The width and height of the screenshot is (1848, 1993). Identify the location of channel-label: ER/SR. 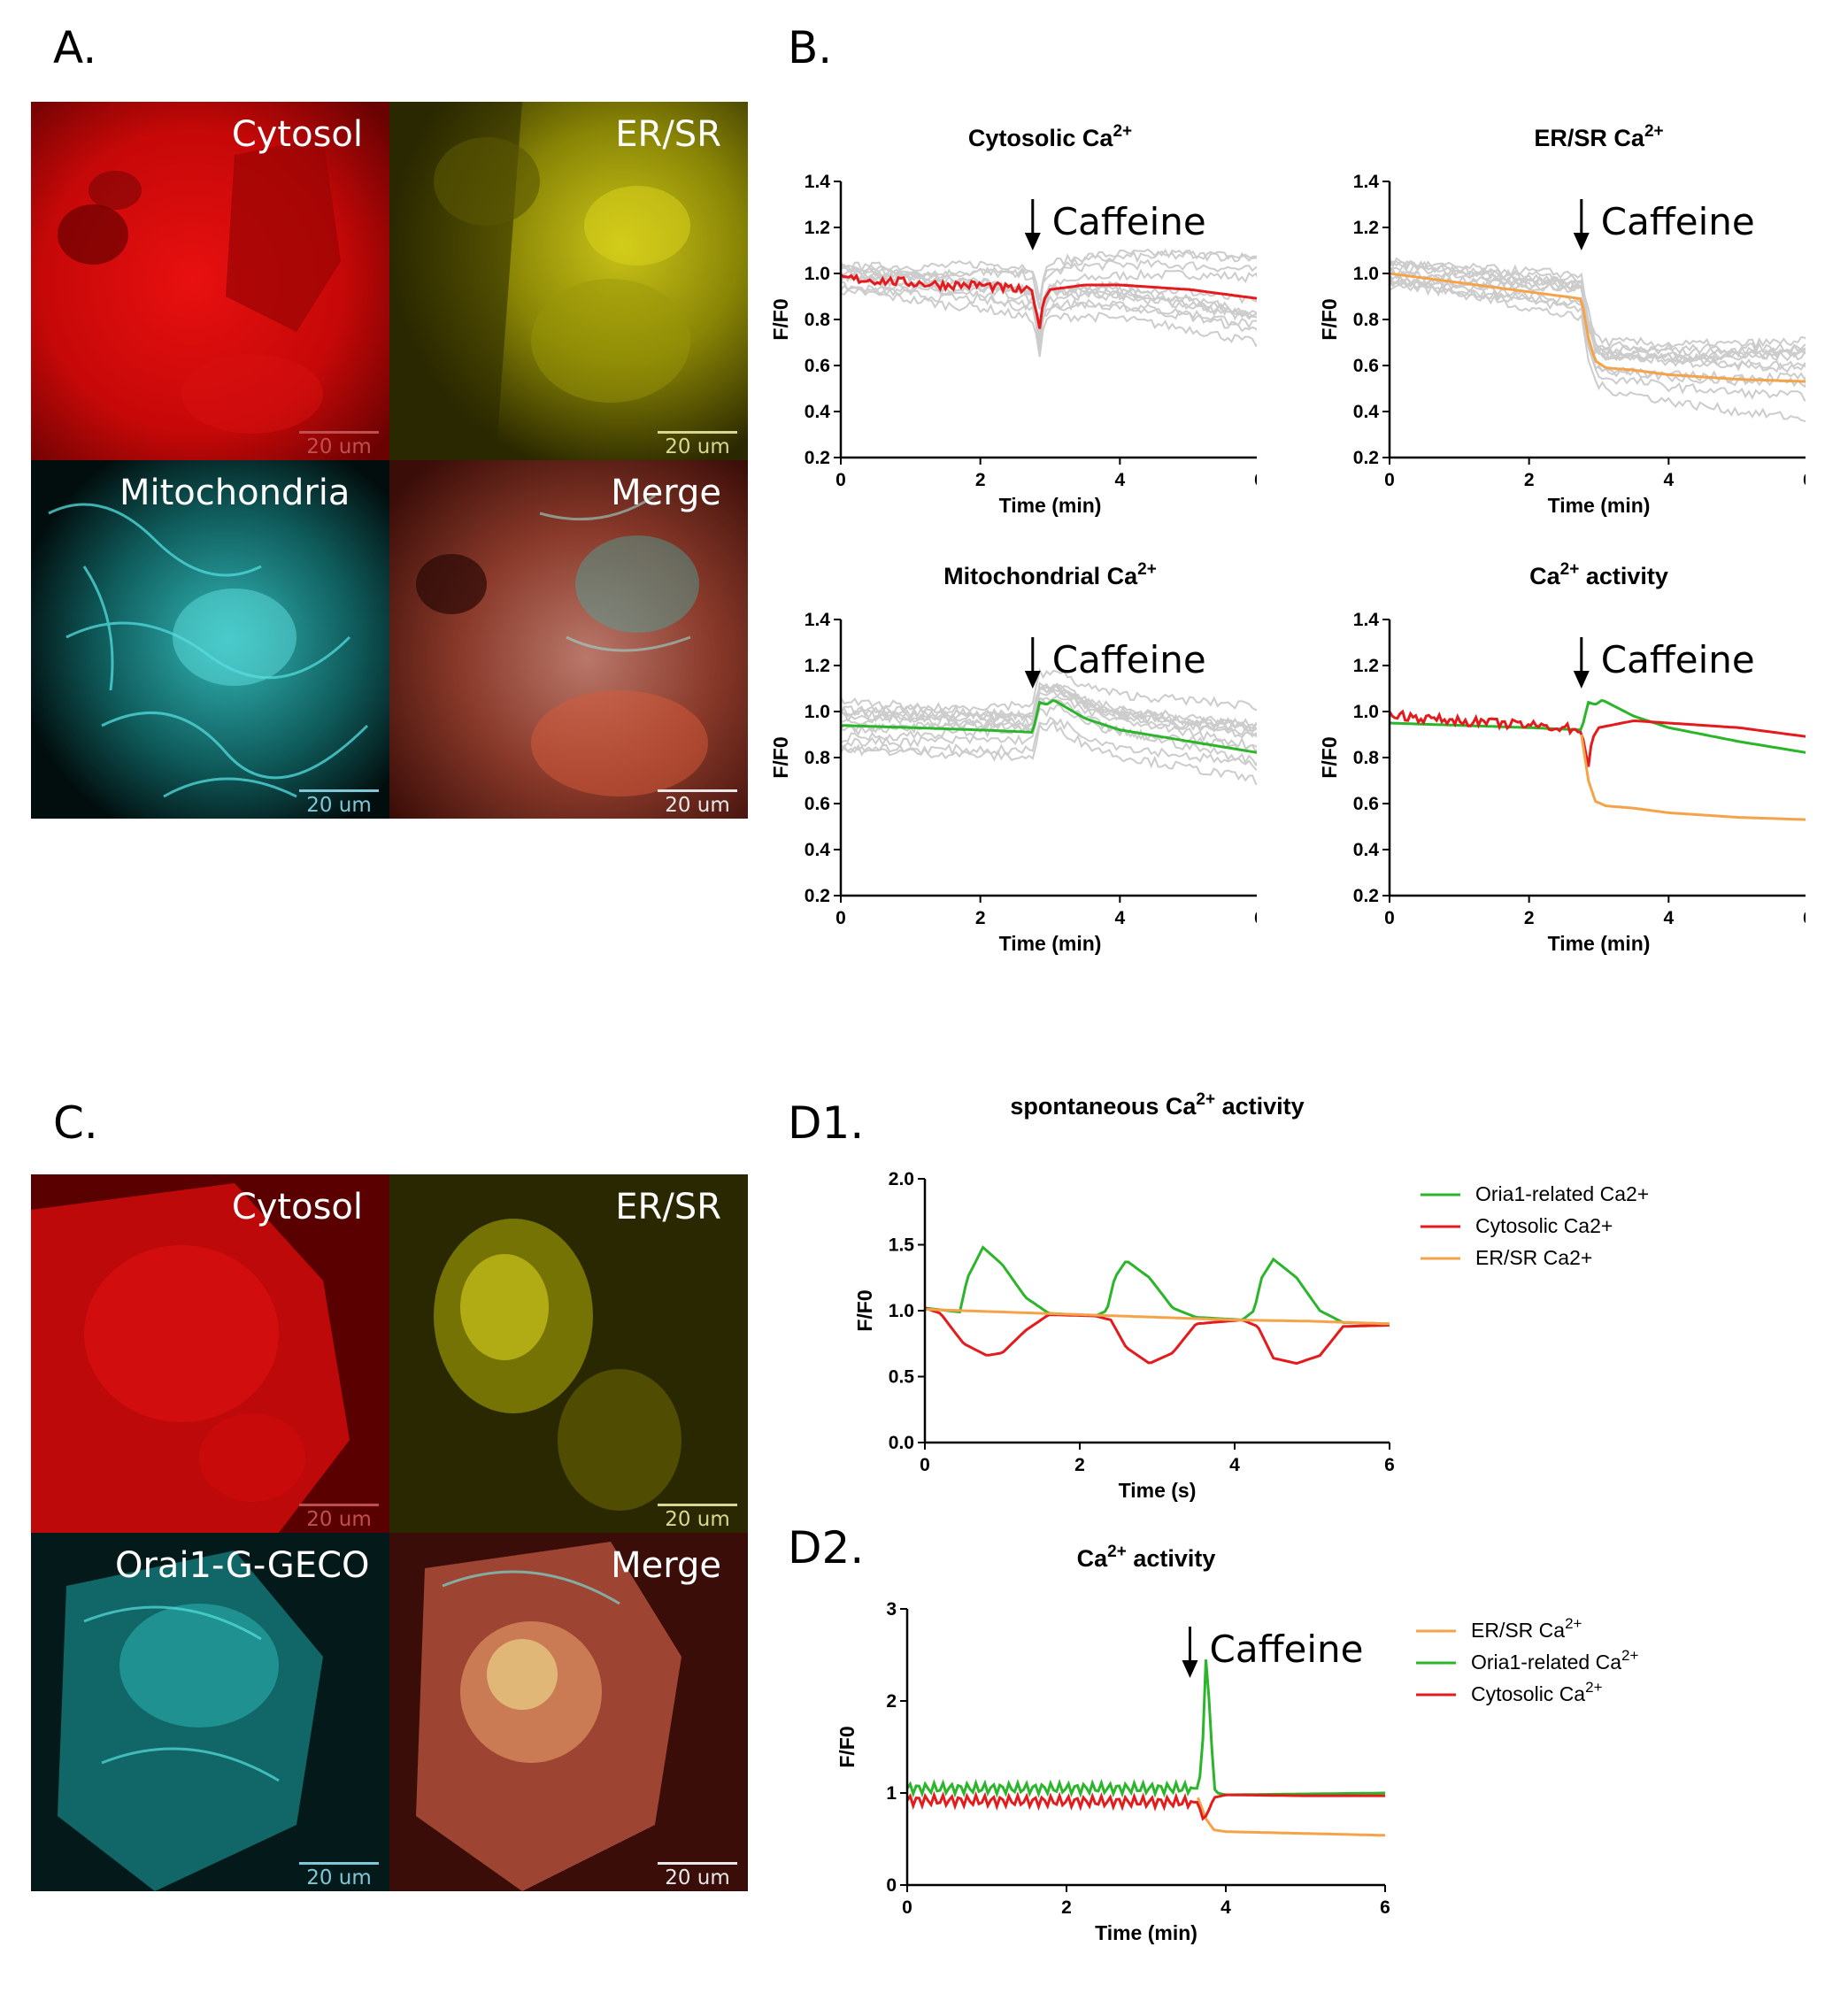
(668, 1207).